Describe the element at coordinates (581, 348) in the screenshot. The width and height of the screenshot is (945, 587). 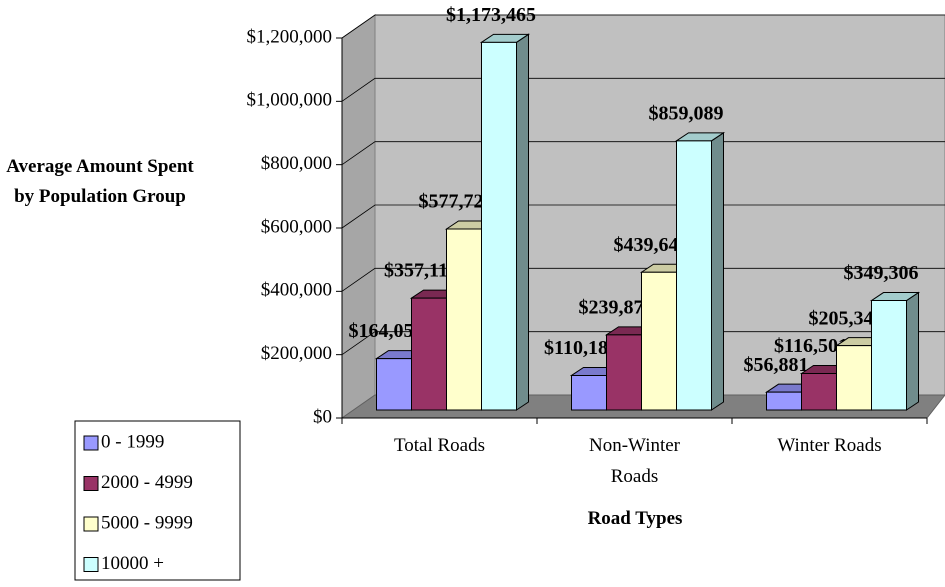
I see `value-label: $110,187` at that location.